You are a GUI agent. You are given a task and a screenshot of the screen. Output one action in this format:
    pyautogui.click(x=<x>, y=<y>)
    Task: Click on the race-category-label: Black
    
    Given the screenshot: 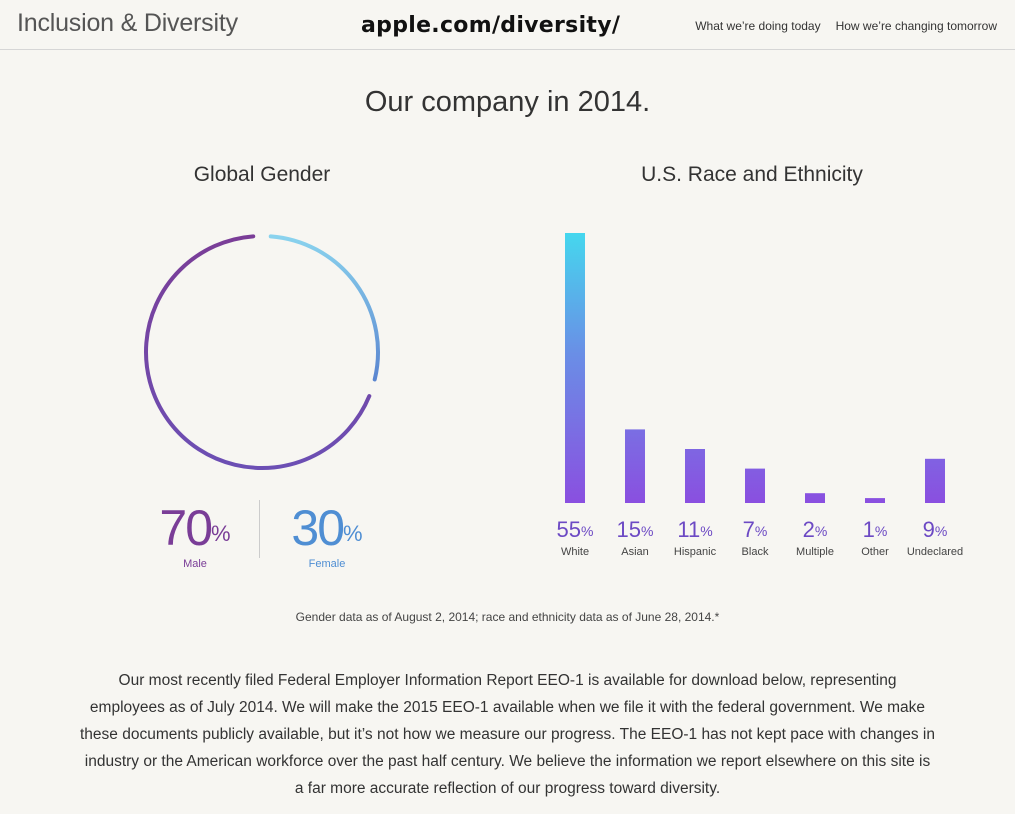 What is the action you would take?
    pyautogui.click(x=755, y=552)
    